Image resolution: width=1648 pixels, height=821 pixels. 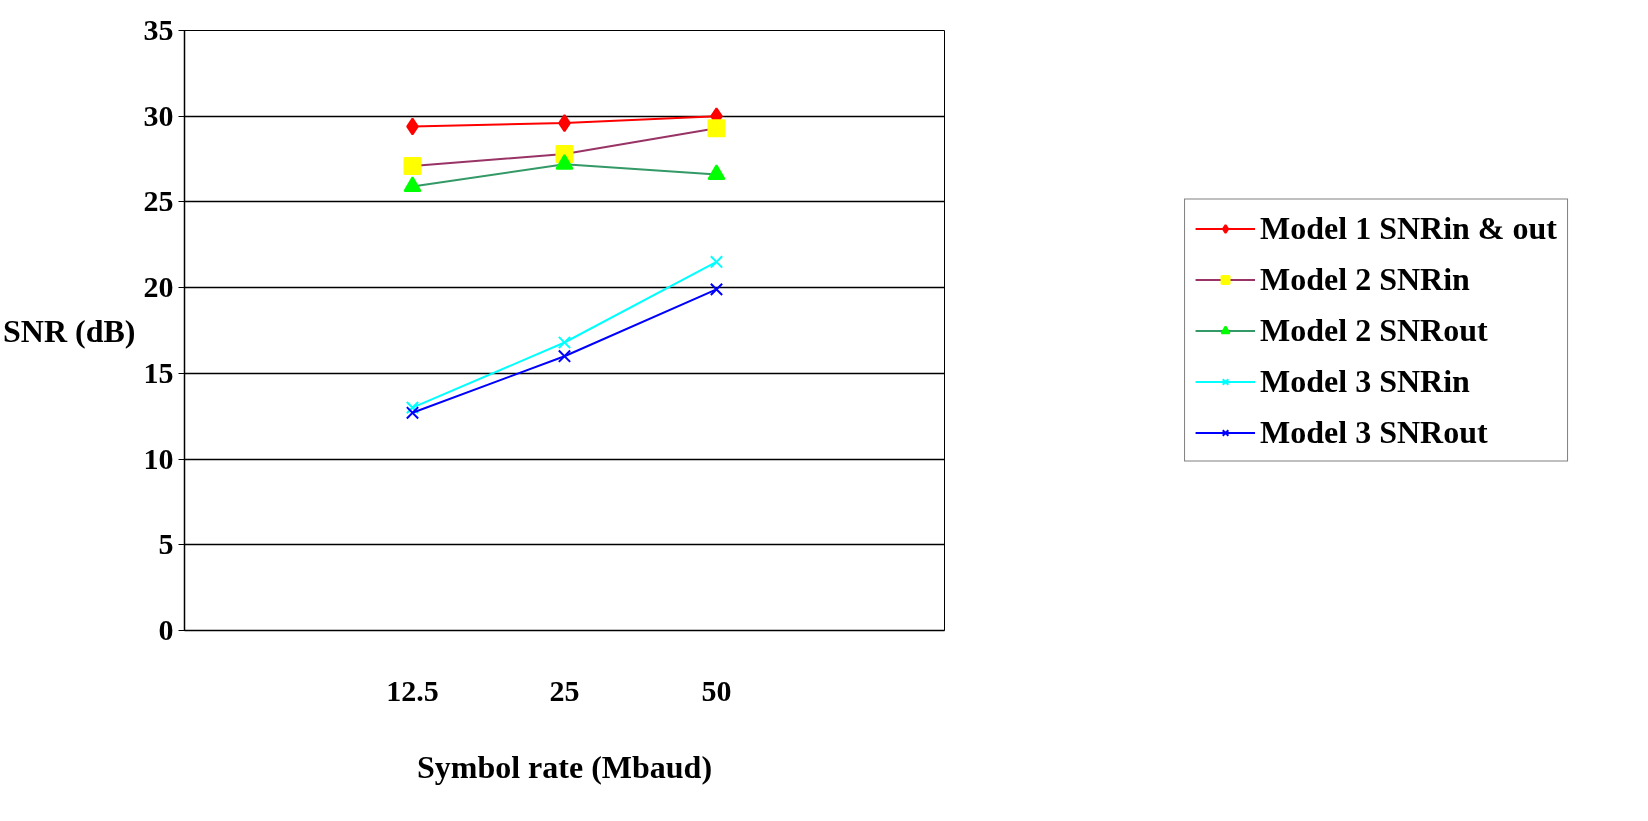 I want to click on legend-label: Model 3 SNRin, so click(x=1365, y=381).